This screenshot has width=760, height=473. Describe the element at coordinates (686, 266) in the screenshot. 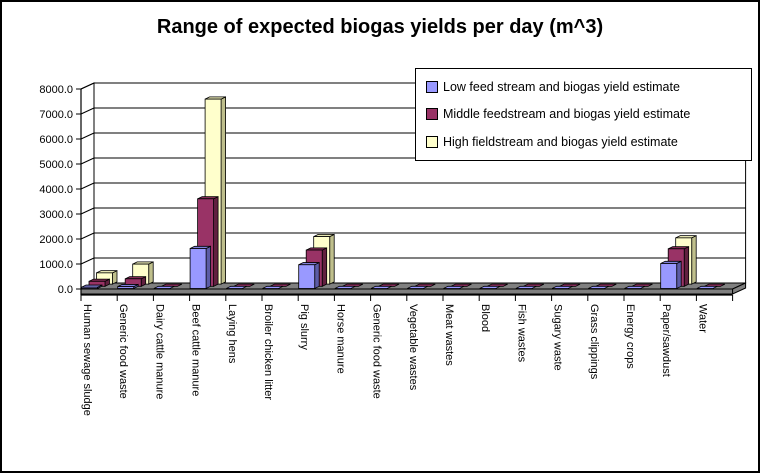

I see `bar-side-s1-Paper/sawdust` at that location.